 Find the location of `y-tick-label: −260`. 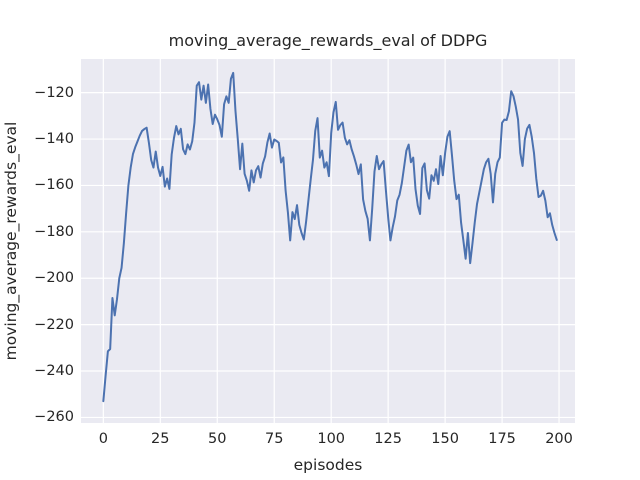

y-tick-label: −260 is located at coordinates (54, 417).